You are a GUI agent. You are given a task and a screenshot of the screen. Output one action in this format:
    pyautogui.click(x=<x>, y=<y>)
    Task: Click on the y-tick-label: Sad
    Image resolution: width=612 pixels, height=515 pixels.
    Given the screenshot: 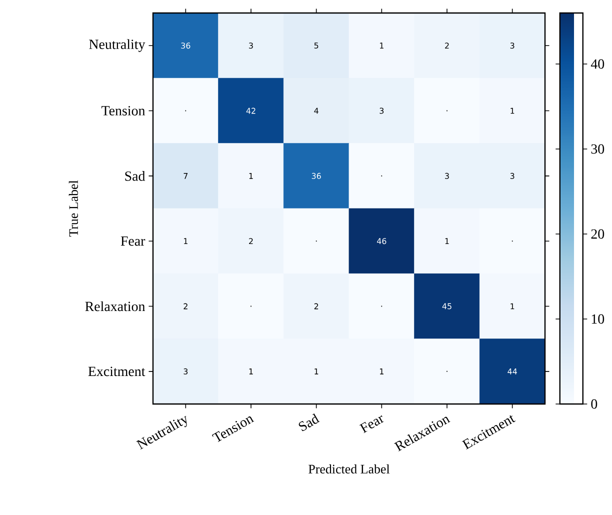 What is the action you would take?
    pyautogui.click(x=135, y=176)
    